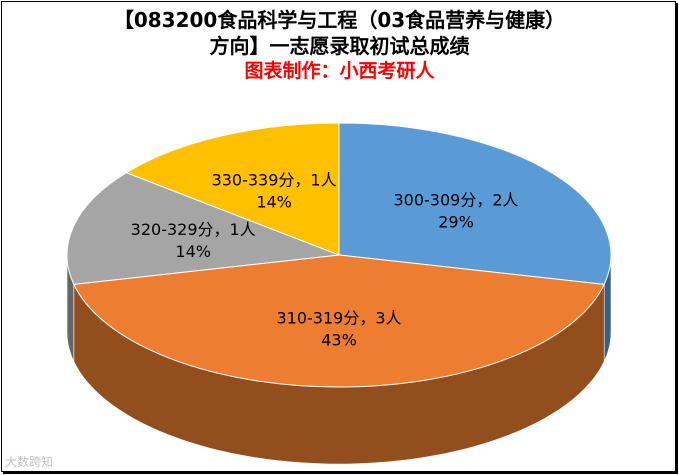  I want to click on slice-percent-0: 29%, so click(456, 222).